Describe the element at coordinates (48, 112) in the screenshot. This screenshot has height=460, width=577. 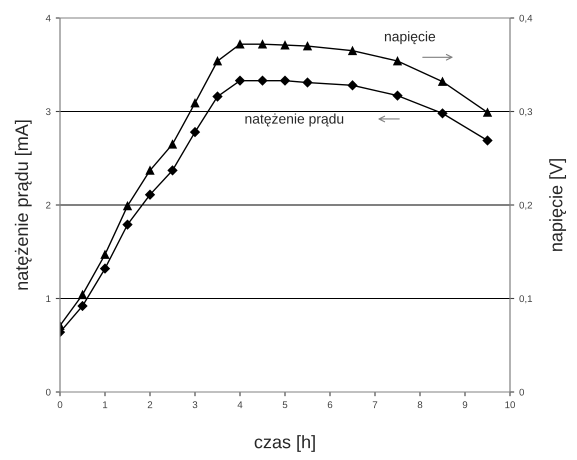
I see `y-tick-label: 3` at that location.